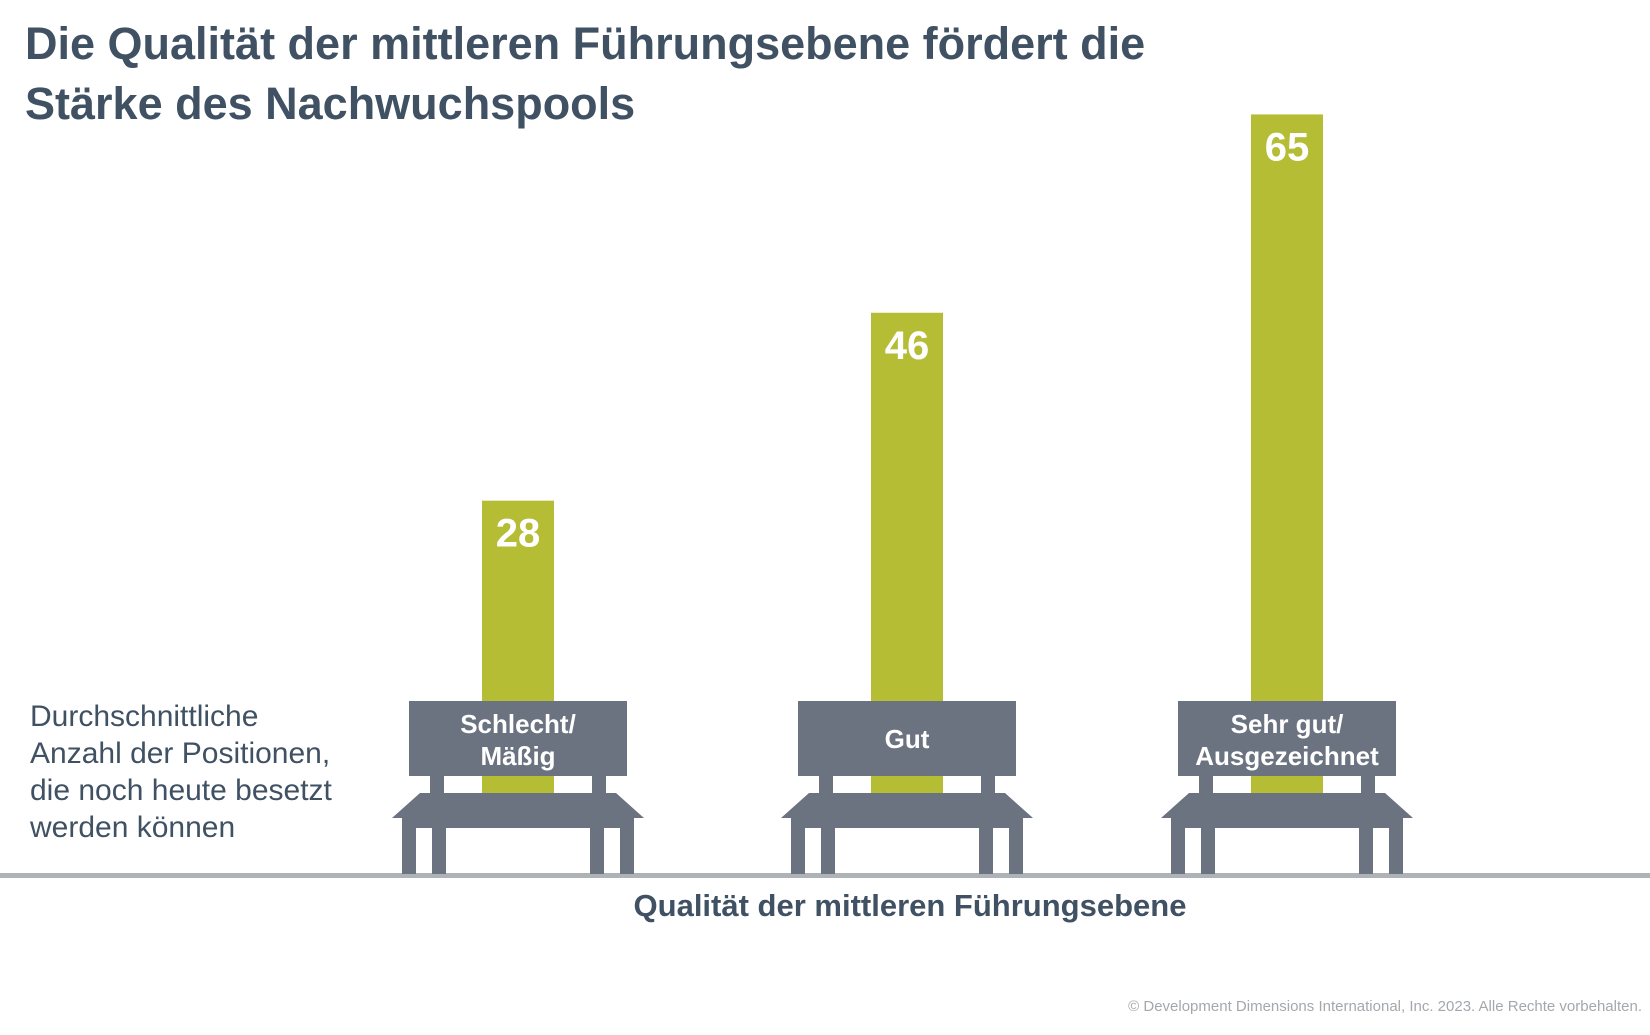  Describe the element at coordinates (825, 875) in the screenshot. I see `x-axis-baseline` at that location.